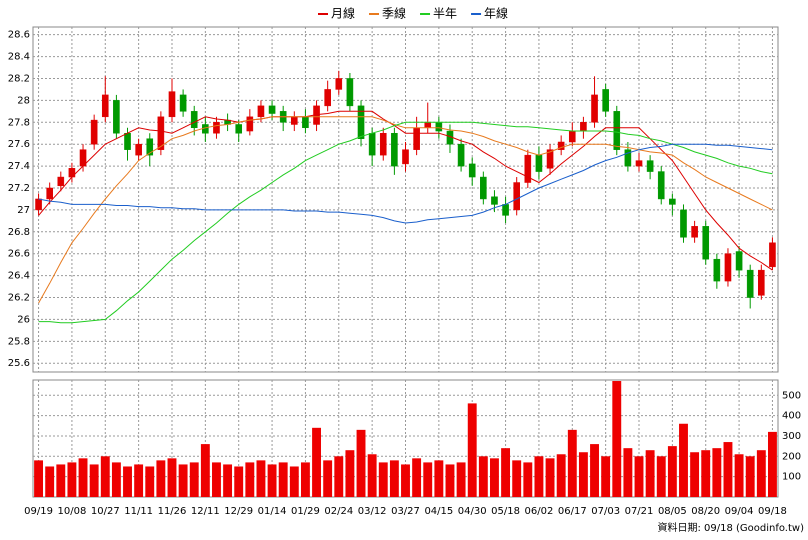 The width and height of the screenshot is (808, 540). I want to click on x-tick-label: 05/18, so click(505, 511).